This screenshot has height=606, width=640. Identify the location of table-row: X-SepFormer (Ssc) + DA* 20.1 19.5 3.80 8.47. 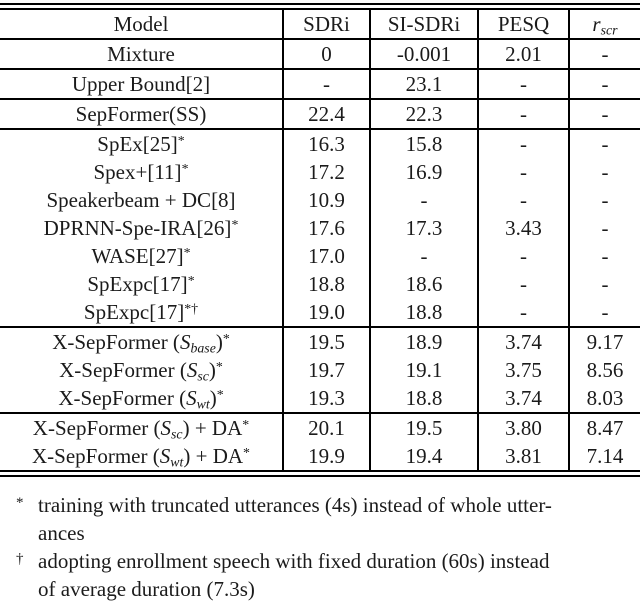
(320, 427).